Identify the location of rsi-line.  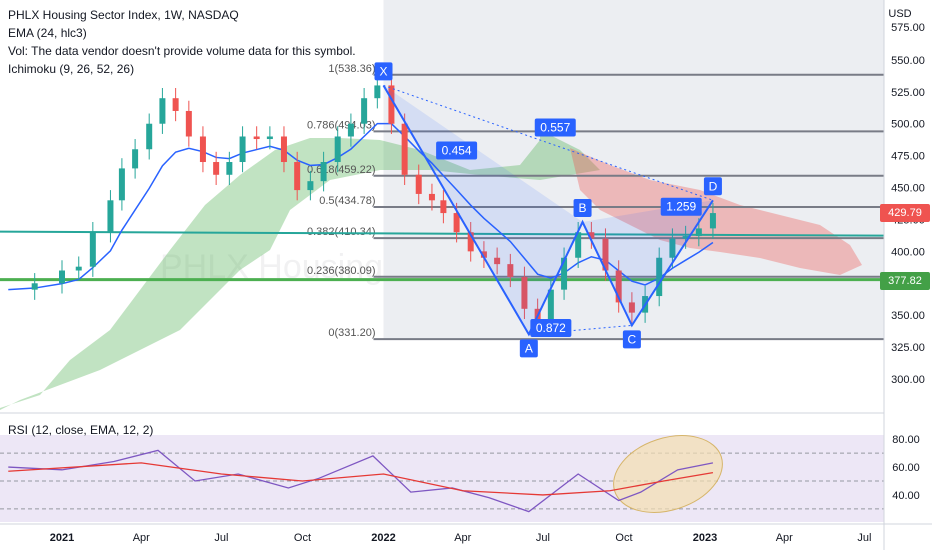
(361, 481).